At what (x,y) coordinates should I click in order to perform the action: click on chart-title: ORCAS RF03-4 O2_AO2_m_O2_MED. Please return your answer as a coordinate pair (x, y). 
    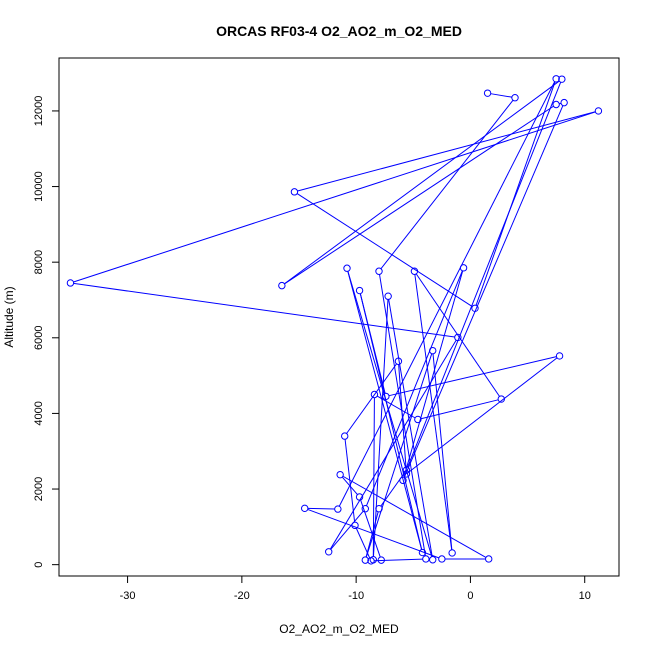
    Looking at the image, I should click on (339, 31).